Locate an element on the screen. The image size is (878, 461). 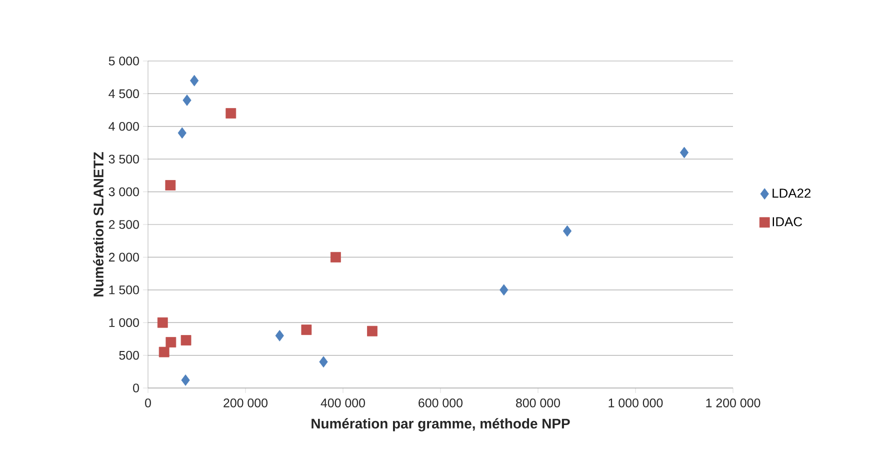
x-tick-label: 400 000 is located at coordinates (342, 403).